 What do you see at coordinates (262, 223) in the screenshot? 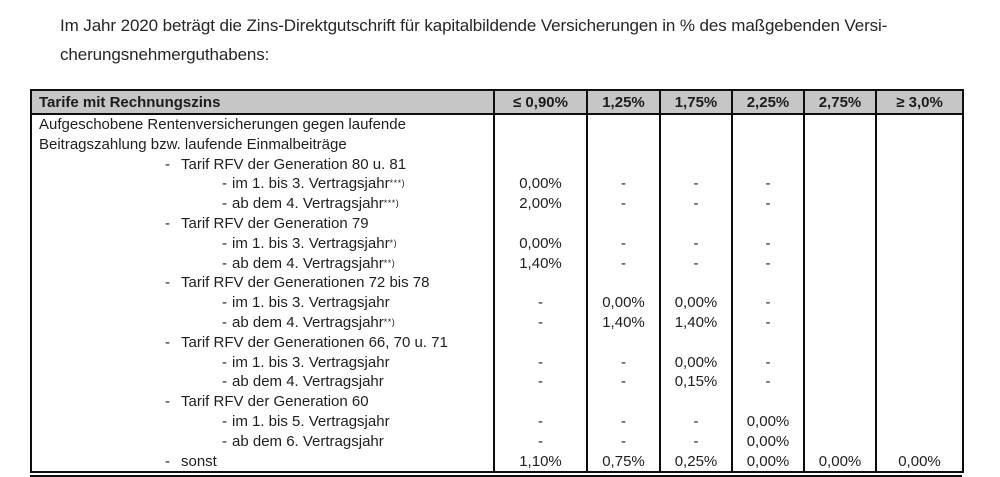
I see `row-label-cell: - Tarif RFV der Generation 79` at bounding box center [262, 223].